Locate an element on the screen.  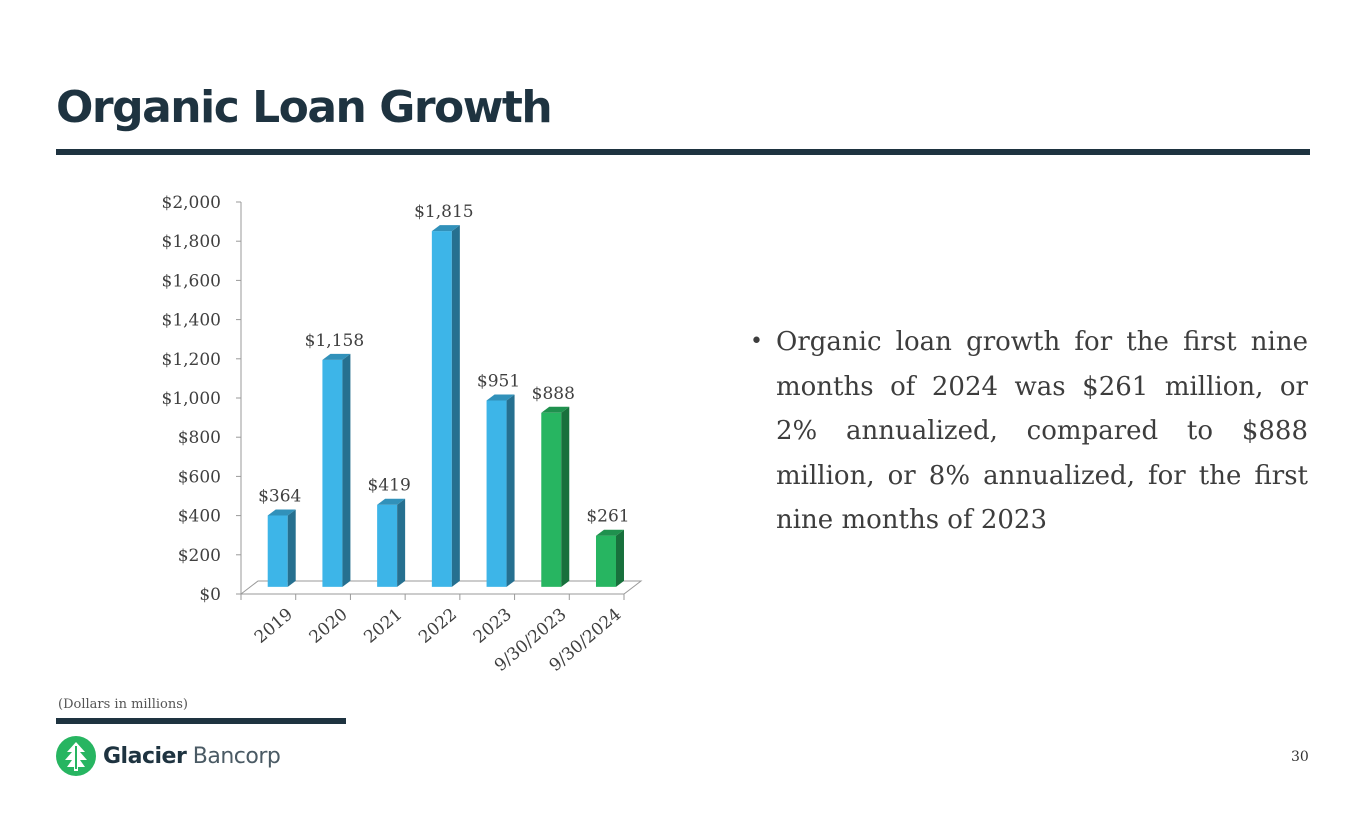
footer-divider is located at coordinates (201, 721).